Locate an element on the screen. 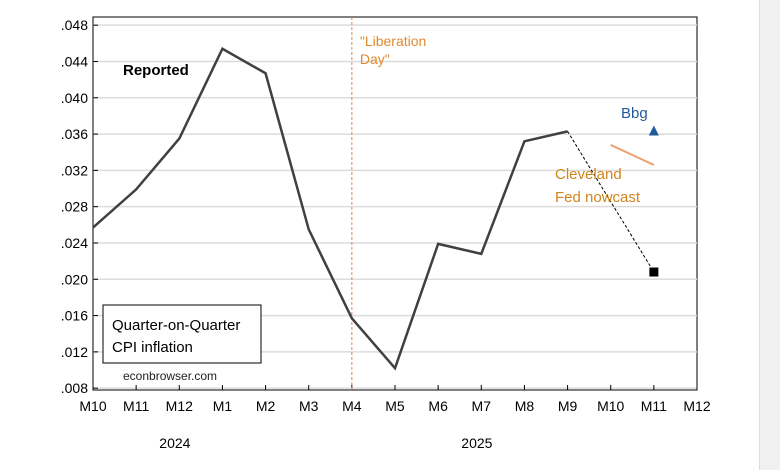 The image size is (780, 470). y-tick-label: .008 is located at coordinates (74, 388).